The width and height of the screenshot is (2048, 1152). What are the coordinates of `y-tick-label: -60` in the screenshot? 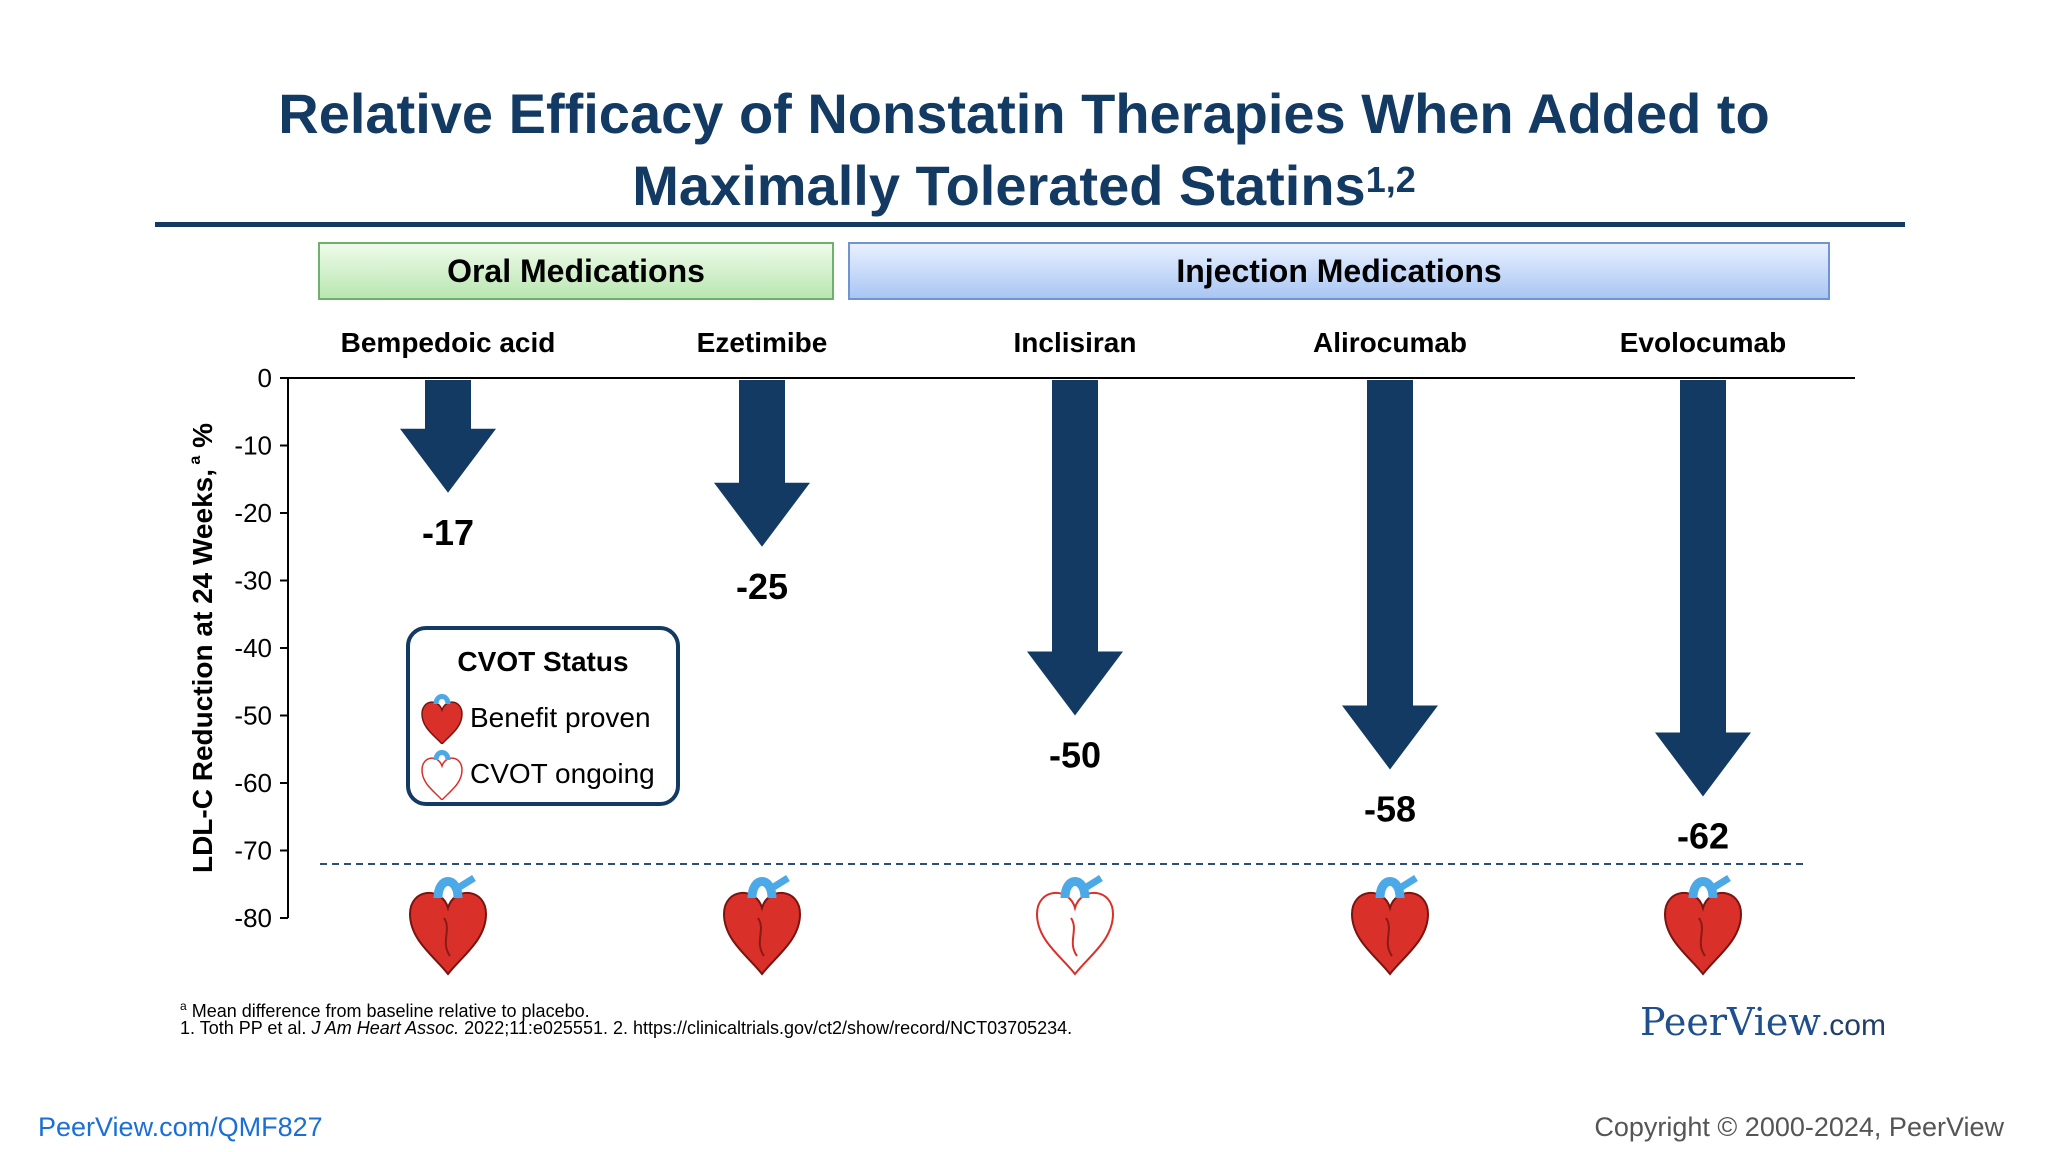 It's located at (253, 783).